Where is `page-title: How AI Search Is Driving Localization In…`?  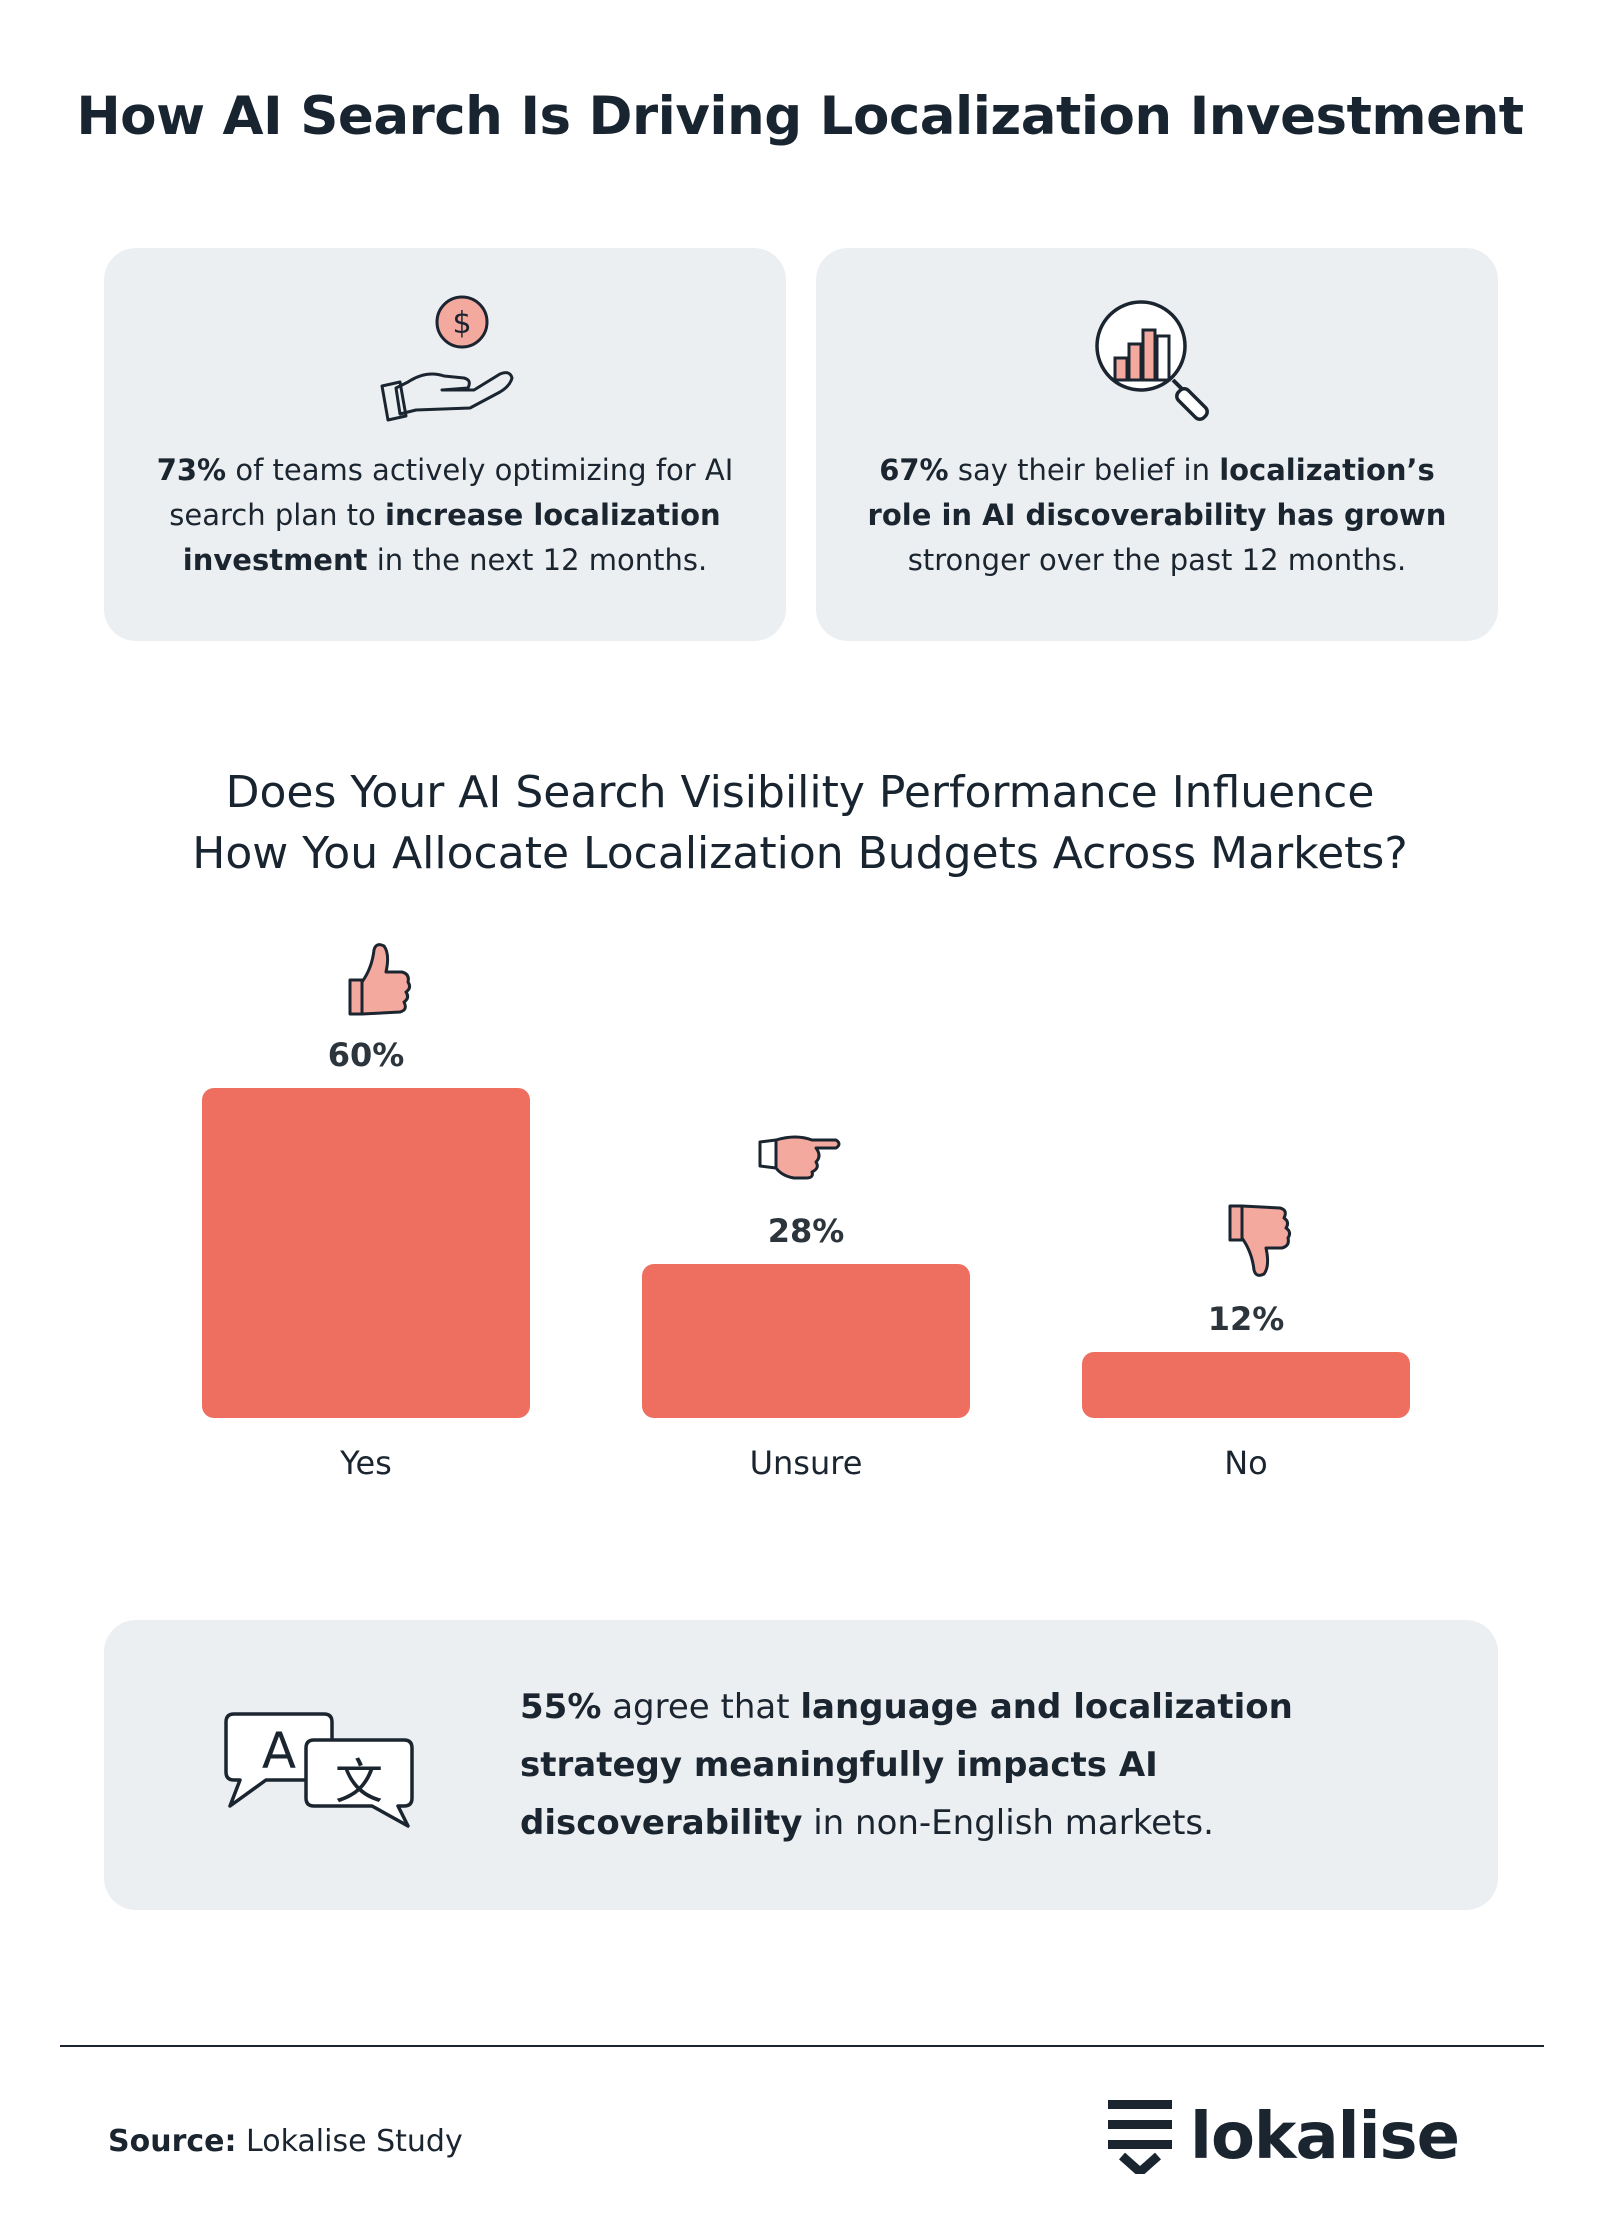
page-title: How AI Search Is Driving Localization In… is located at coordinates (800, 116).